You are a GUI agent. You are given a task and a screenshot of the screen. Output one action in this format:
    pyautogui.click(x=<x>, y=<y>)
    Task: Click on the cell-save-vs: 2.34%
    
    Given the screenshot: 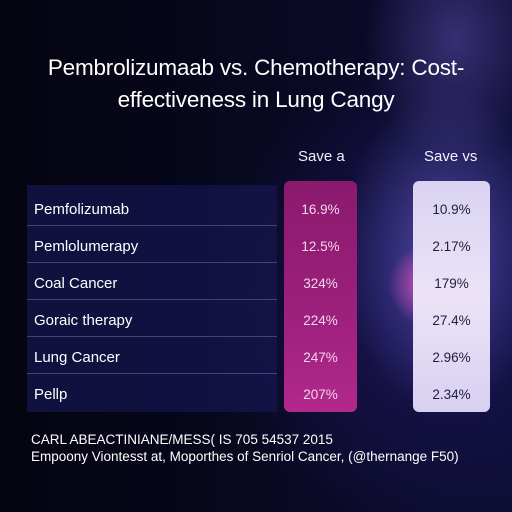 What is the action you would take?
    pyautogui.click(x=451, y=394)
    